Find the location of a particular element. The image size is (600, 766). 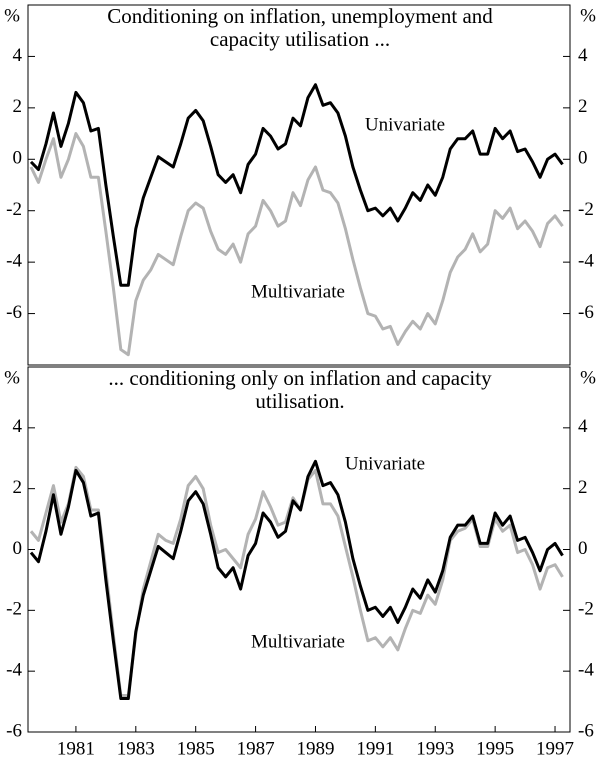

x-tick-label: 1983 is located at coordinates (136, 748).